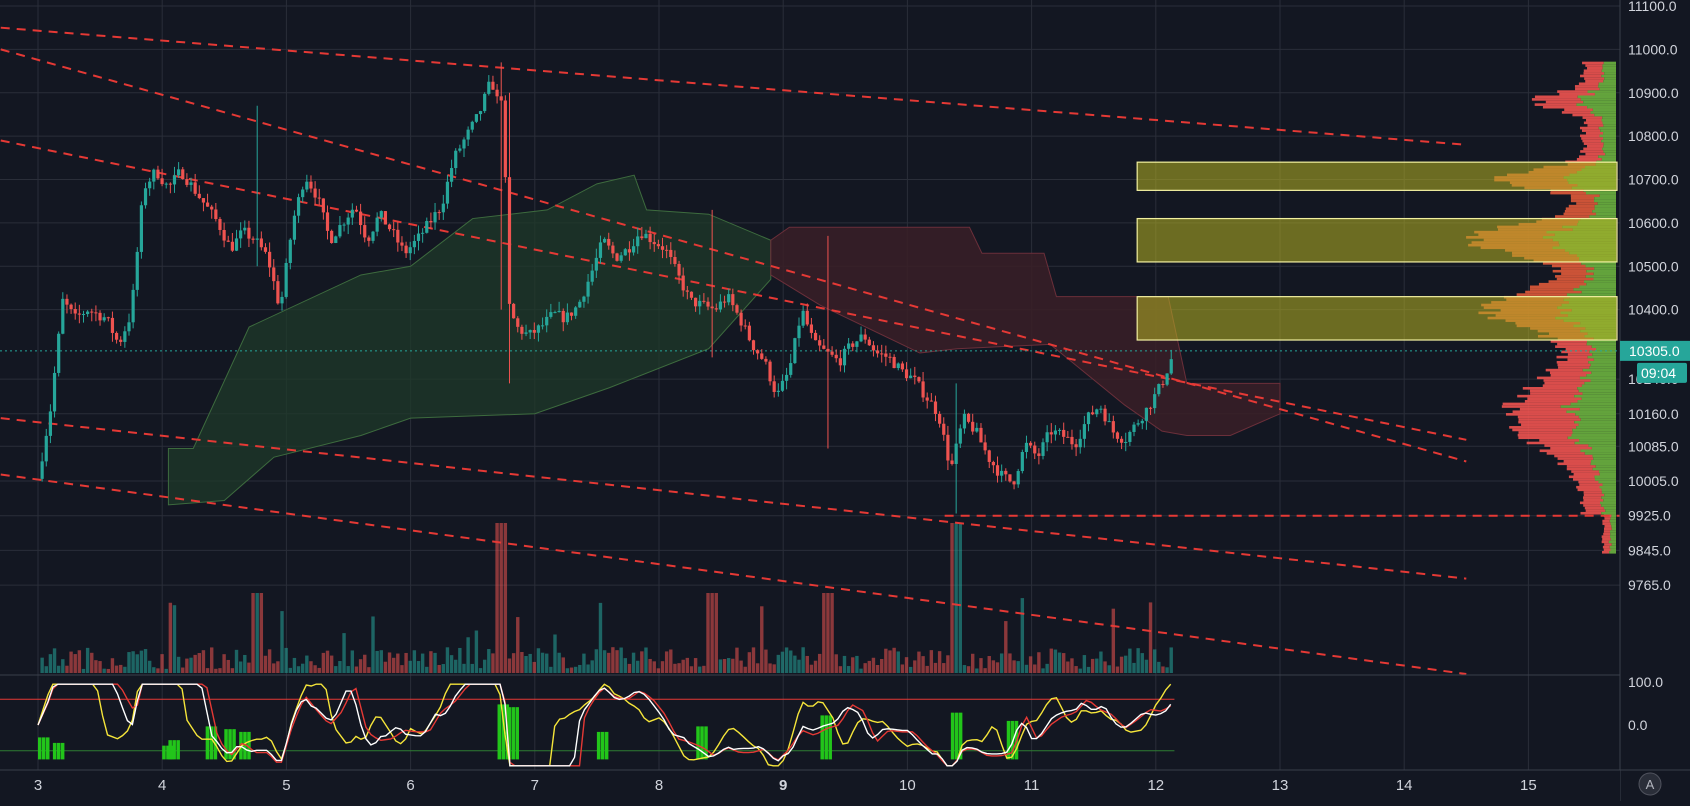 The height and width of the screenshot is (806, 1690). What do you see at coordinates (1649, 550) in the screenshot?
I see `price-tick-label: 9845.0` at bounding box center [1649, 550].